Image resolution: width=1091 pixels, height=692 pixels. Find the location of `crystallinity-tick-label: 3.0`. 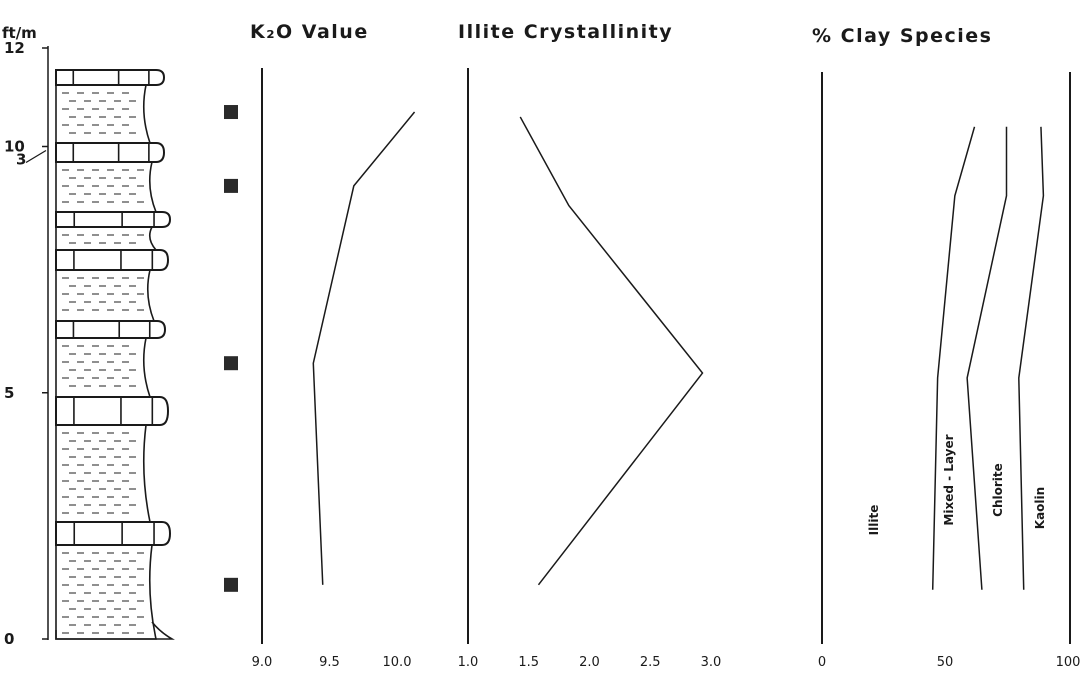

crystallinity-tick-label: 3.0 is located at coordinates (711, 662).